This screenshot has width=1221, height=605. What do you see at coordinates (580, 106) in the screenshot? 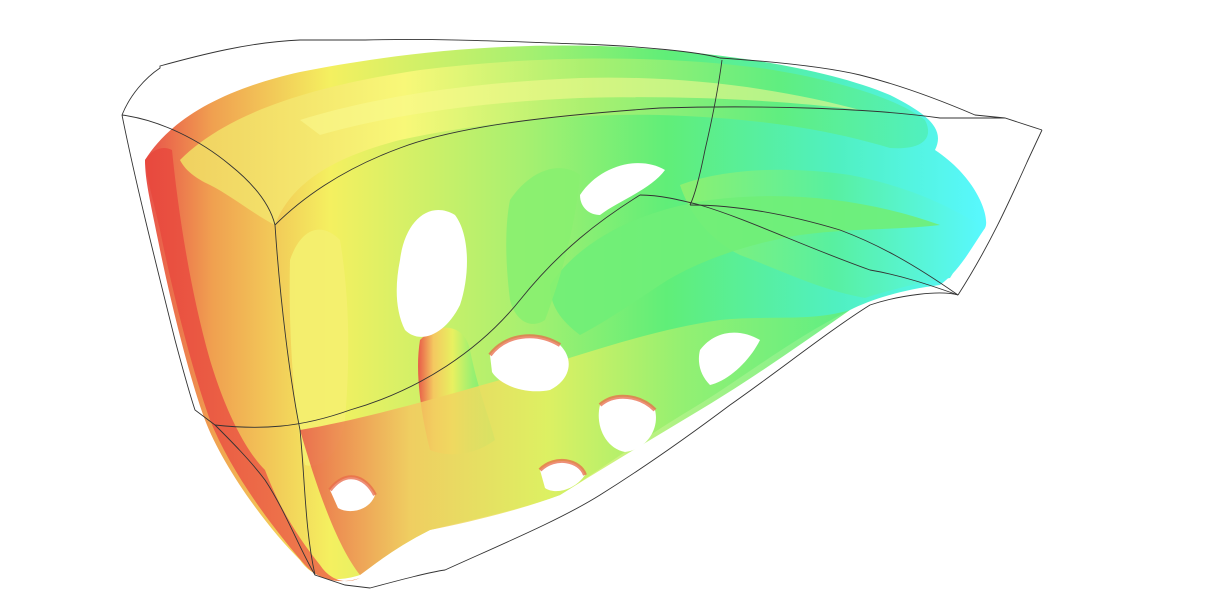
I see `upper-tube-highlight` at bounding box center [580, 106].